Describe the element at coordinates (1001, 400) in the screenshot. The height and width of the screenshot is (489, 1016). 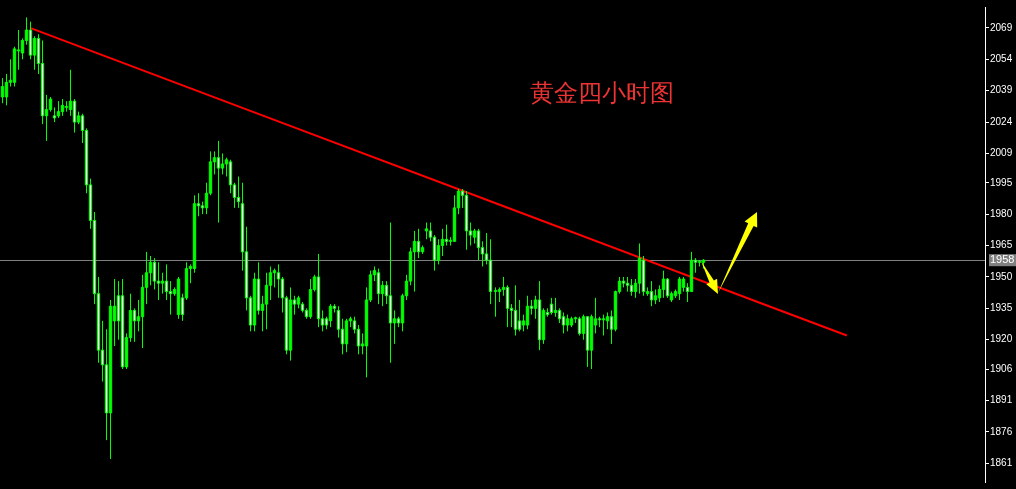
I see `y-tick-label: 1891` at that location.